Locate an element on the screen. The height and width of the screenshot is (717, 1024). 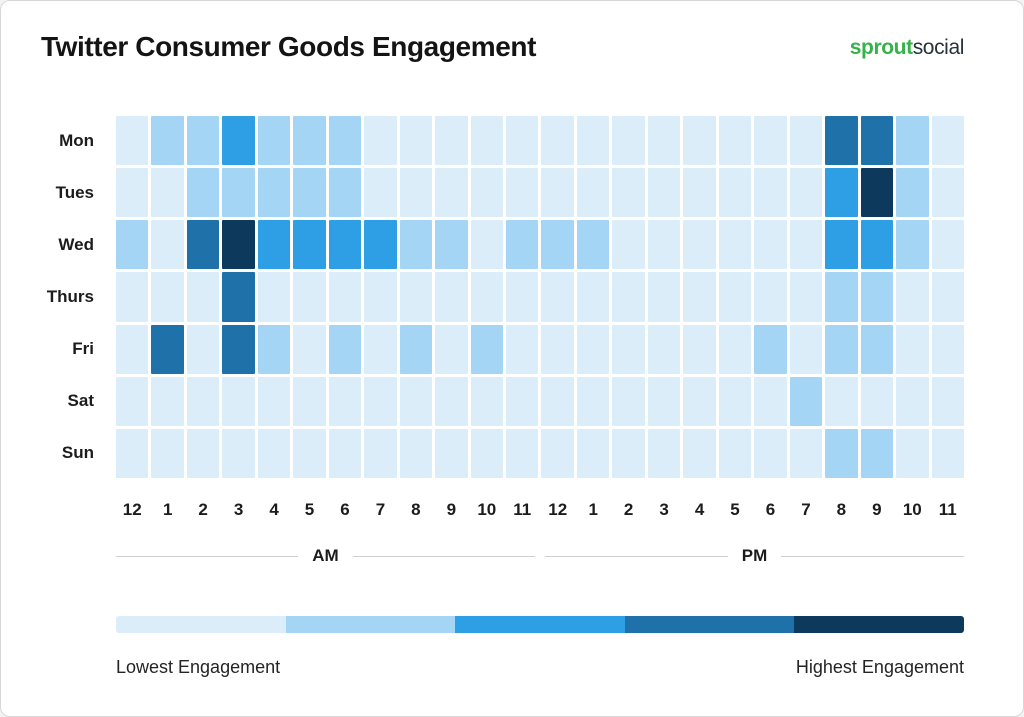
legend-color-scale is located at coordinates (540, 624).